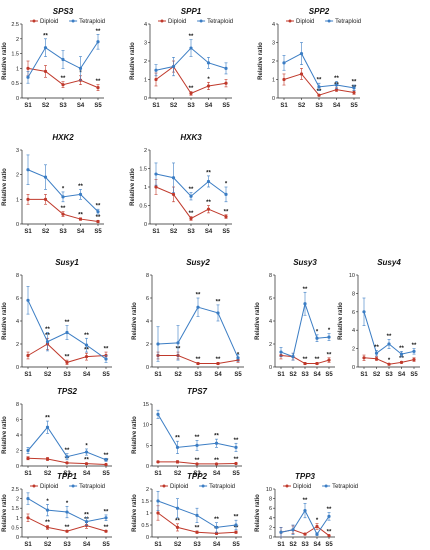 This screenshot has width=430, height=550. What do you see at coordinates (63, 209) in the screenshot?
I see `series-diploid: ** ** **` at bounding box center [63, 209].